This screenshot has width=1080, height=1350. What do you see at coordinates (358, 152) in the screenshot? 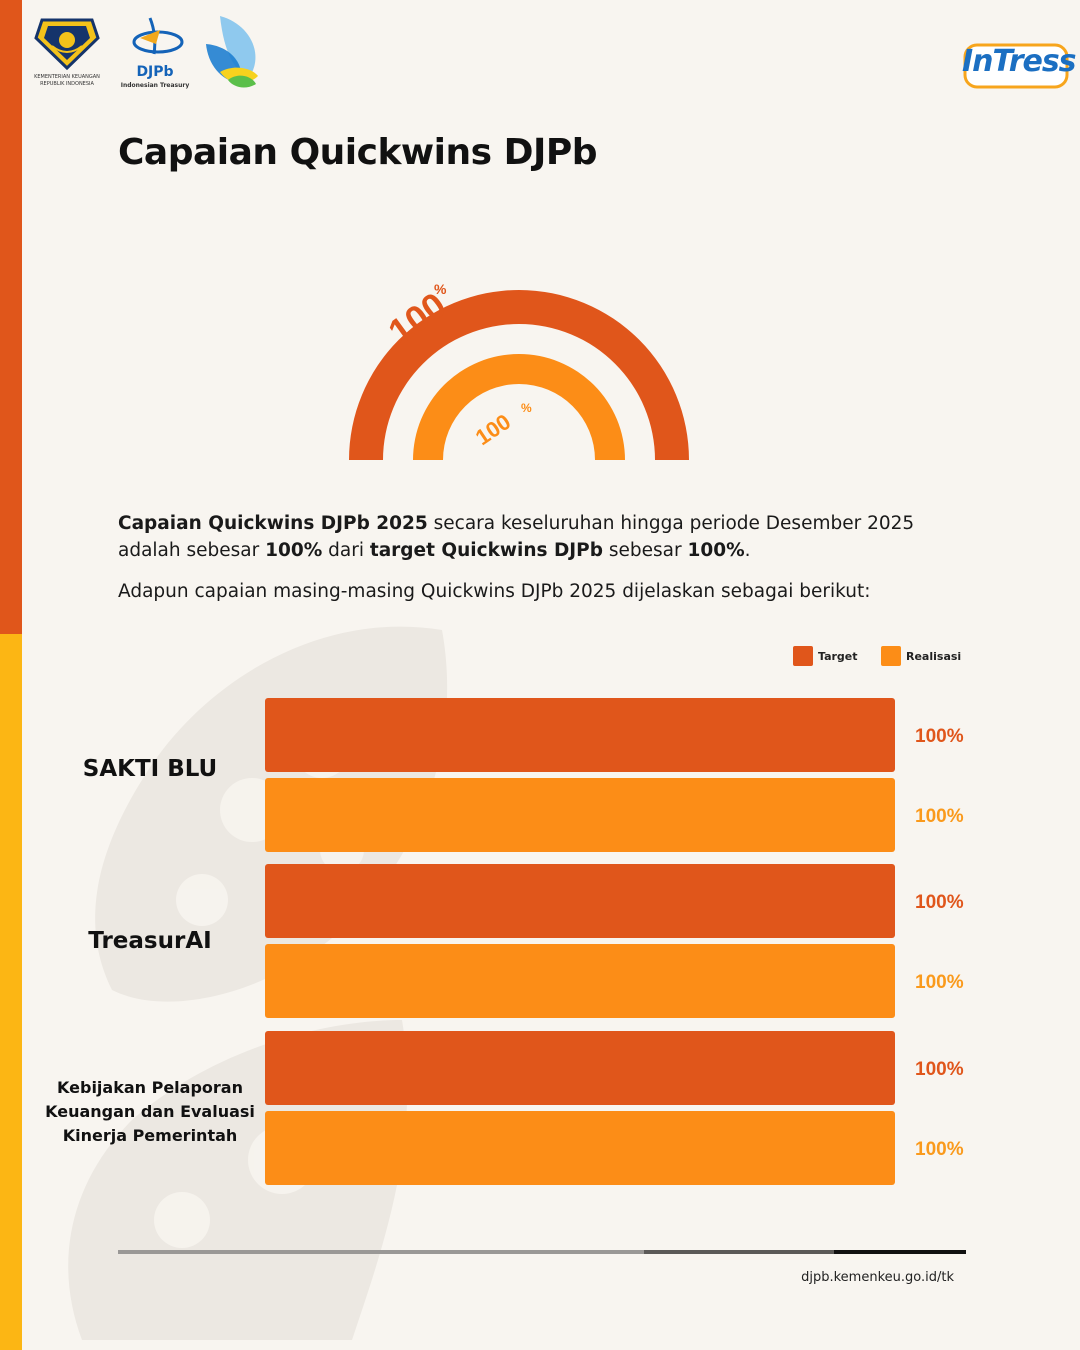
I see `page-title: Capaian Quickwins DJPb` at bounding box center [358, 152].